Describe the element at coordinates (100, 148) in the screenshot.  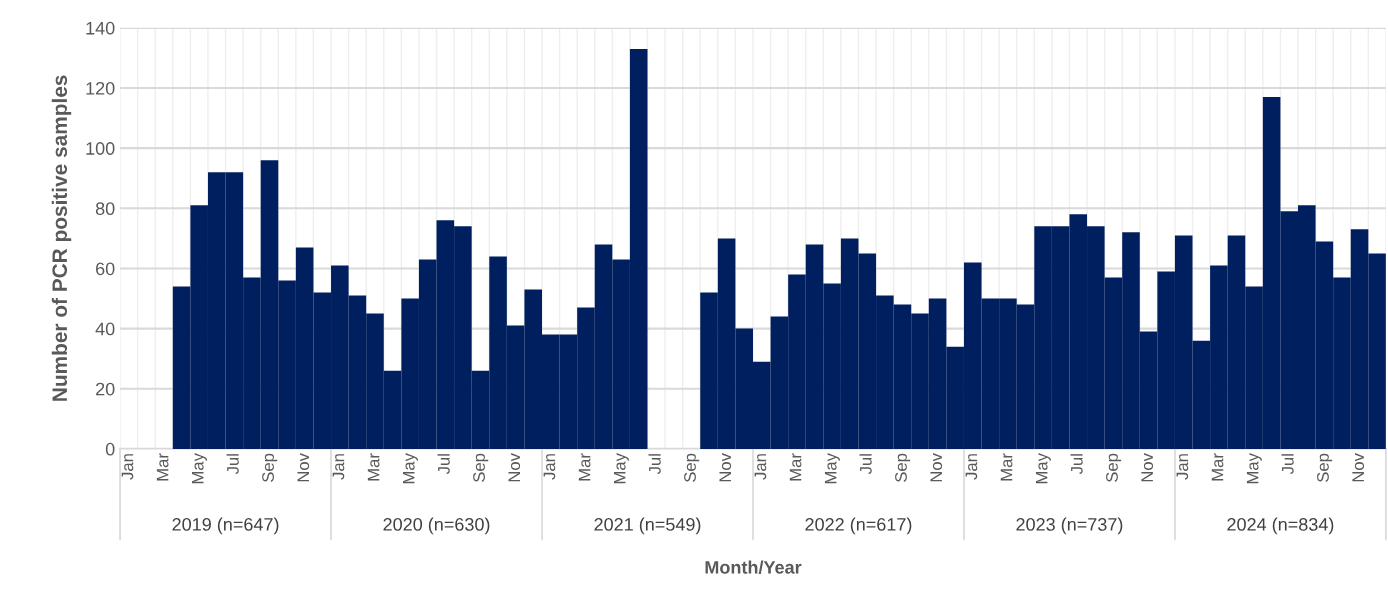
I see `y-tick-label: 100` at that location.